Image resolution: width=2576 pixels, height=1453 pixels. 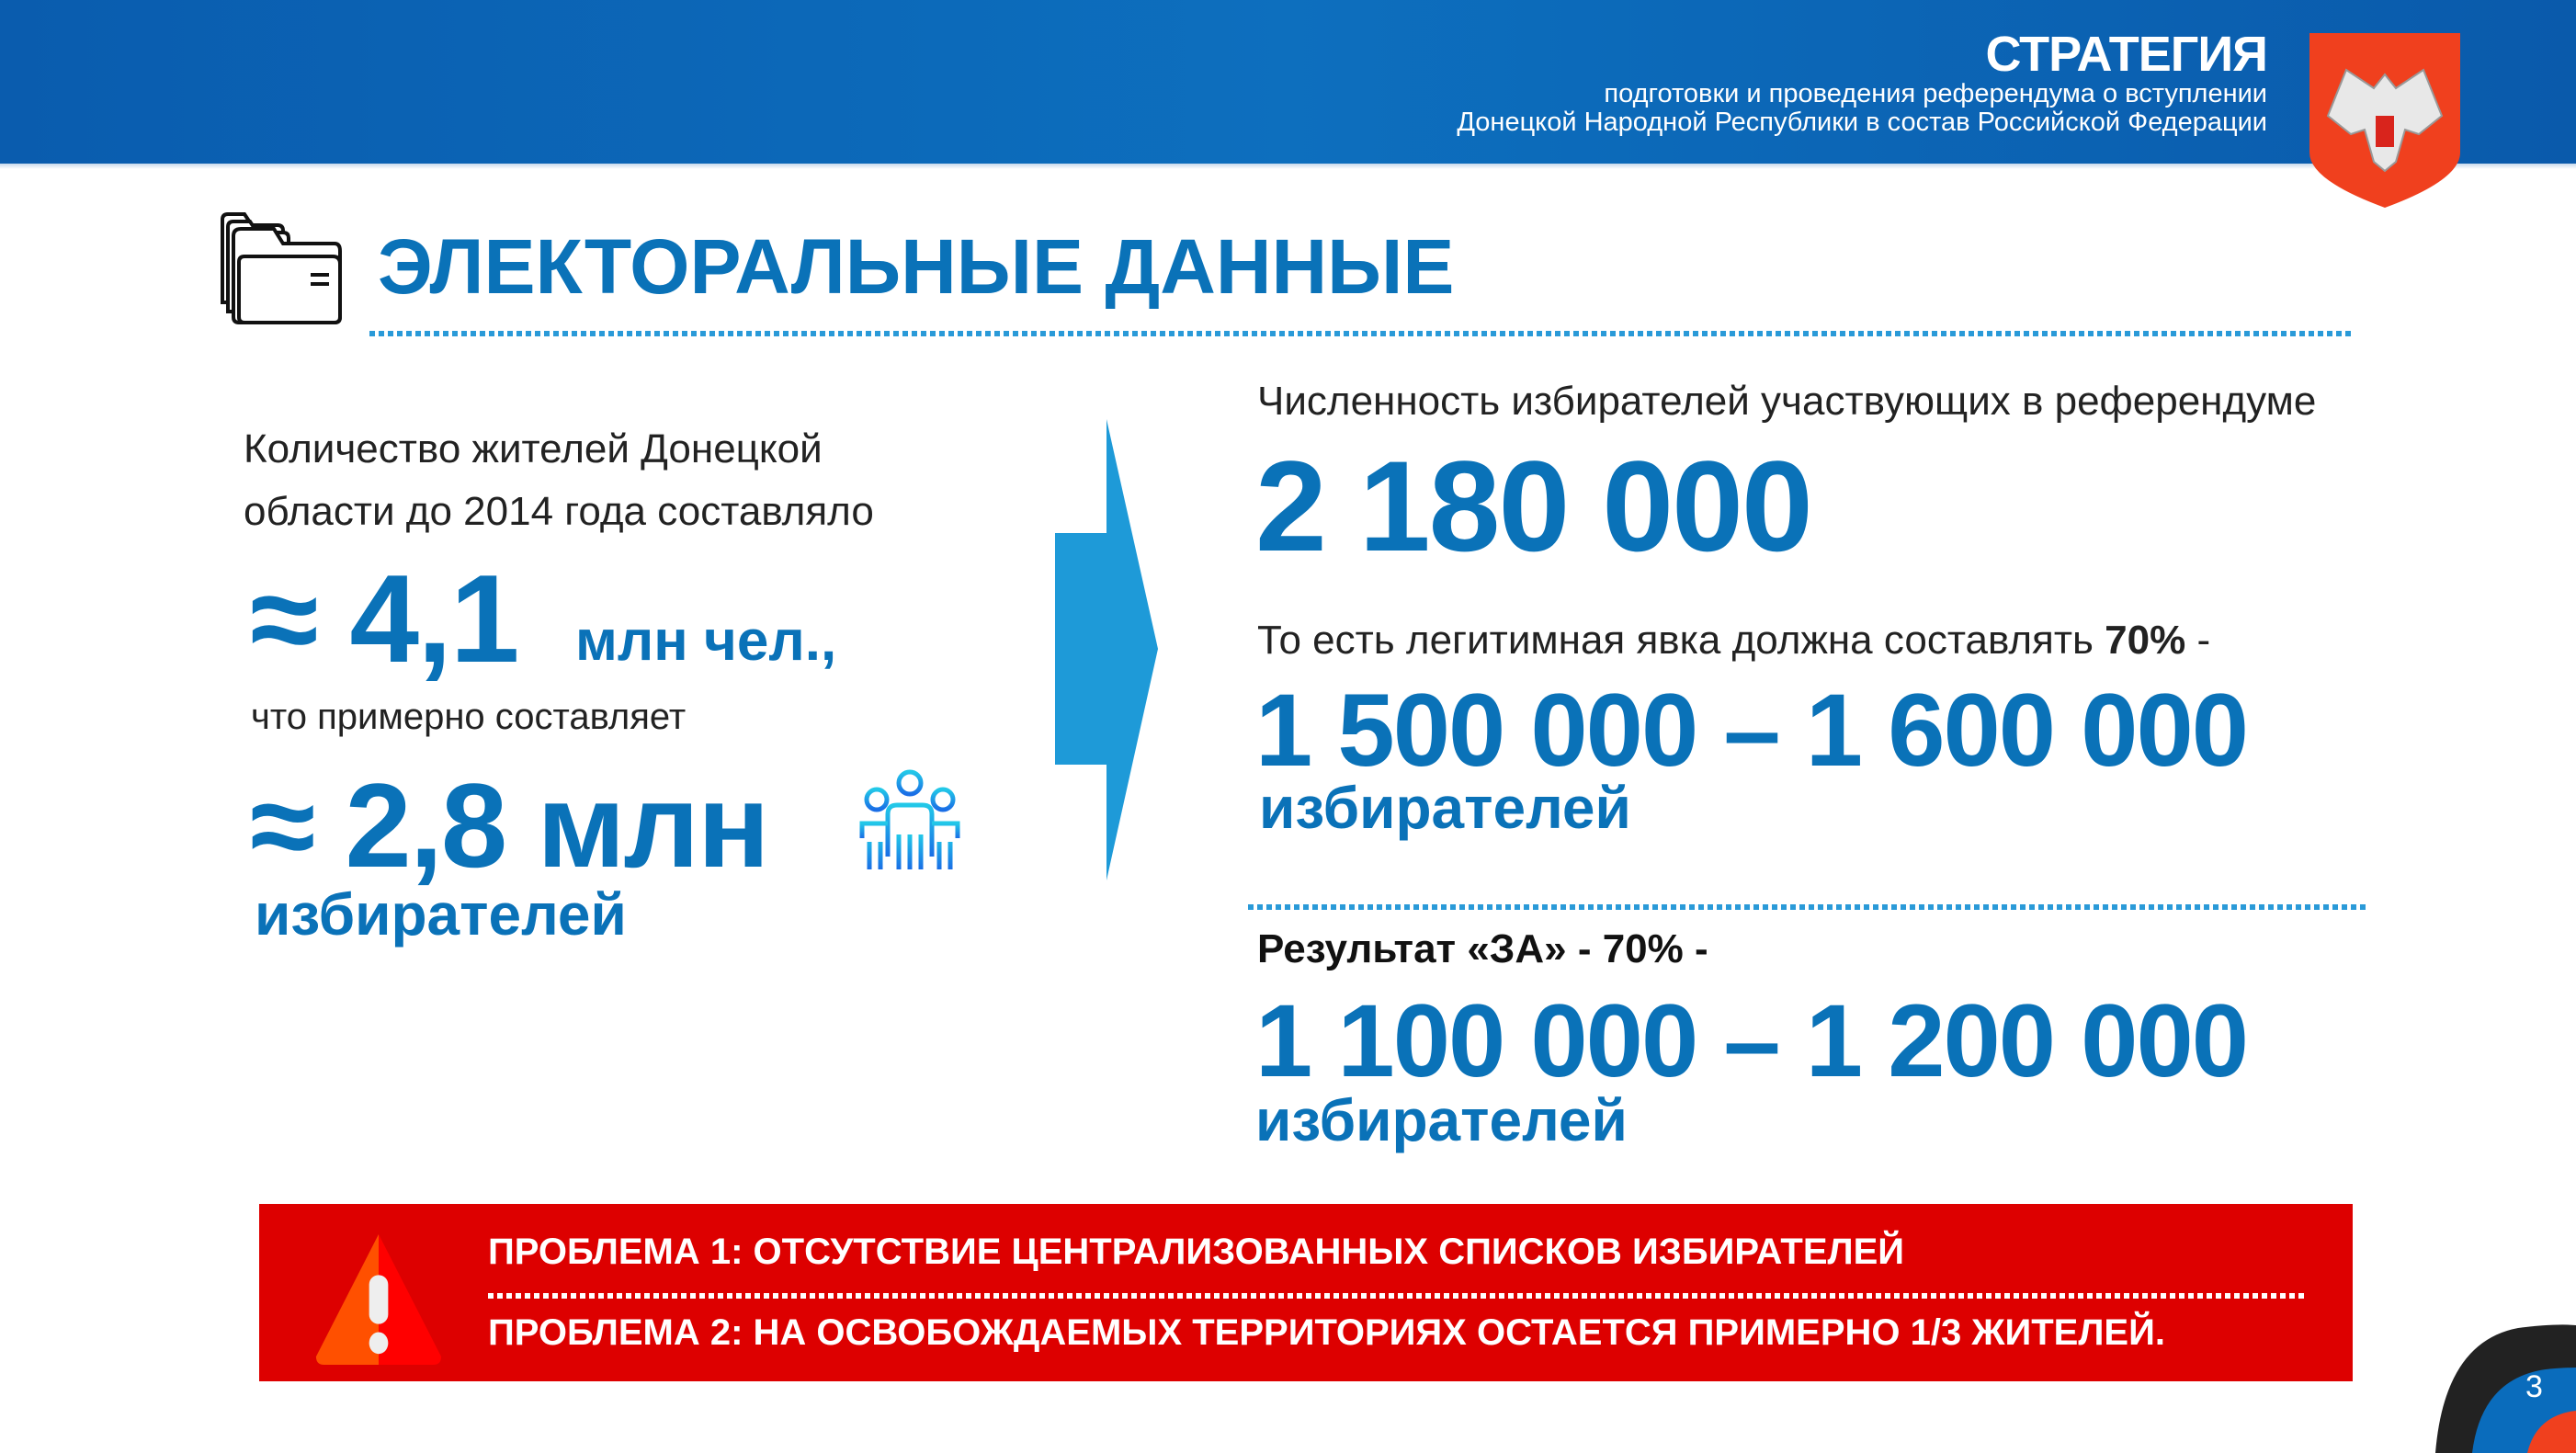 I want to click on voters-value: ≈ 2,8 млн, so click(x=510, y=825).